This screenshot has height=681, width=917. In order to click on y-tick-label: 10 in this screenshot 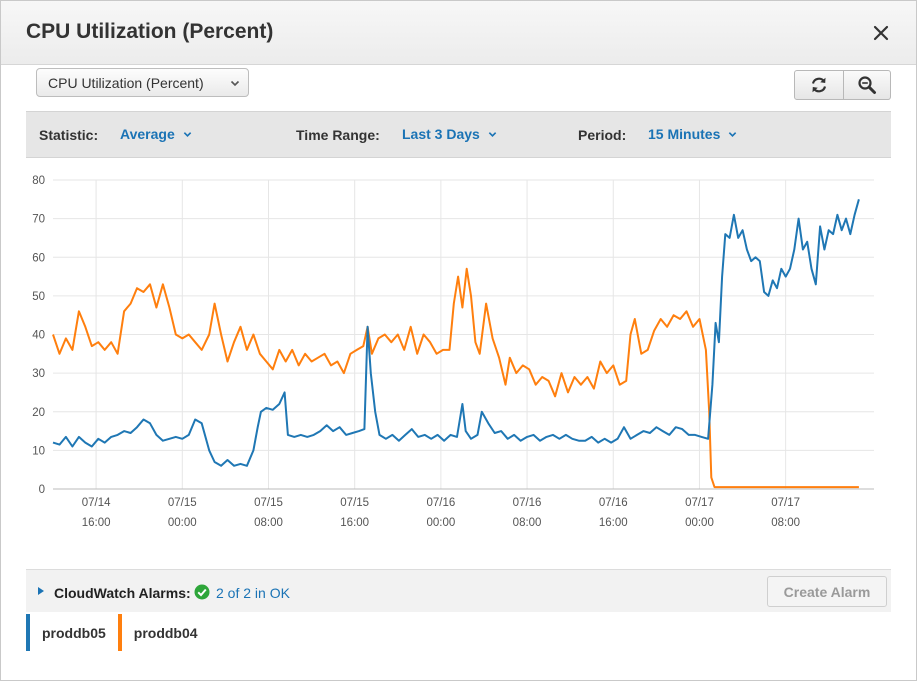, I will do `click(38, 451)`.